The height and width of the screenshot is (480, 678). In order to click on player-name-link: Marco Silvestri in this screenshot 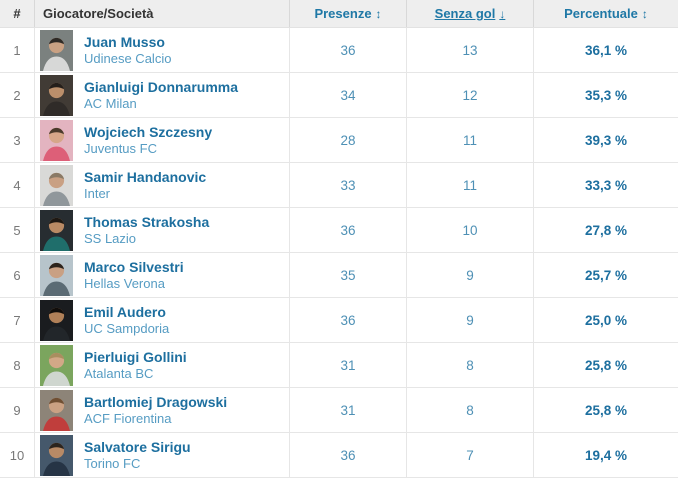, I will do `click(134, 267)`.